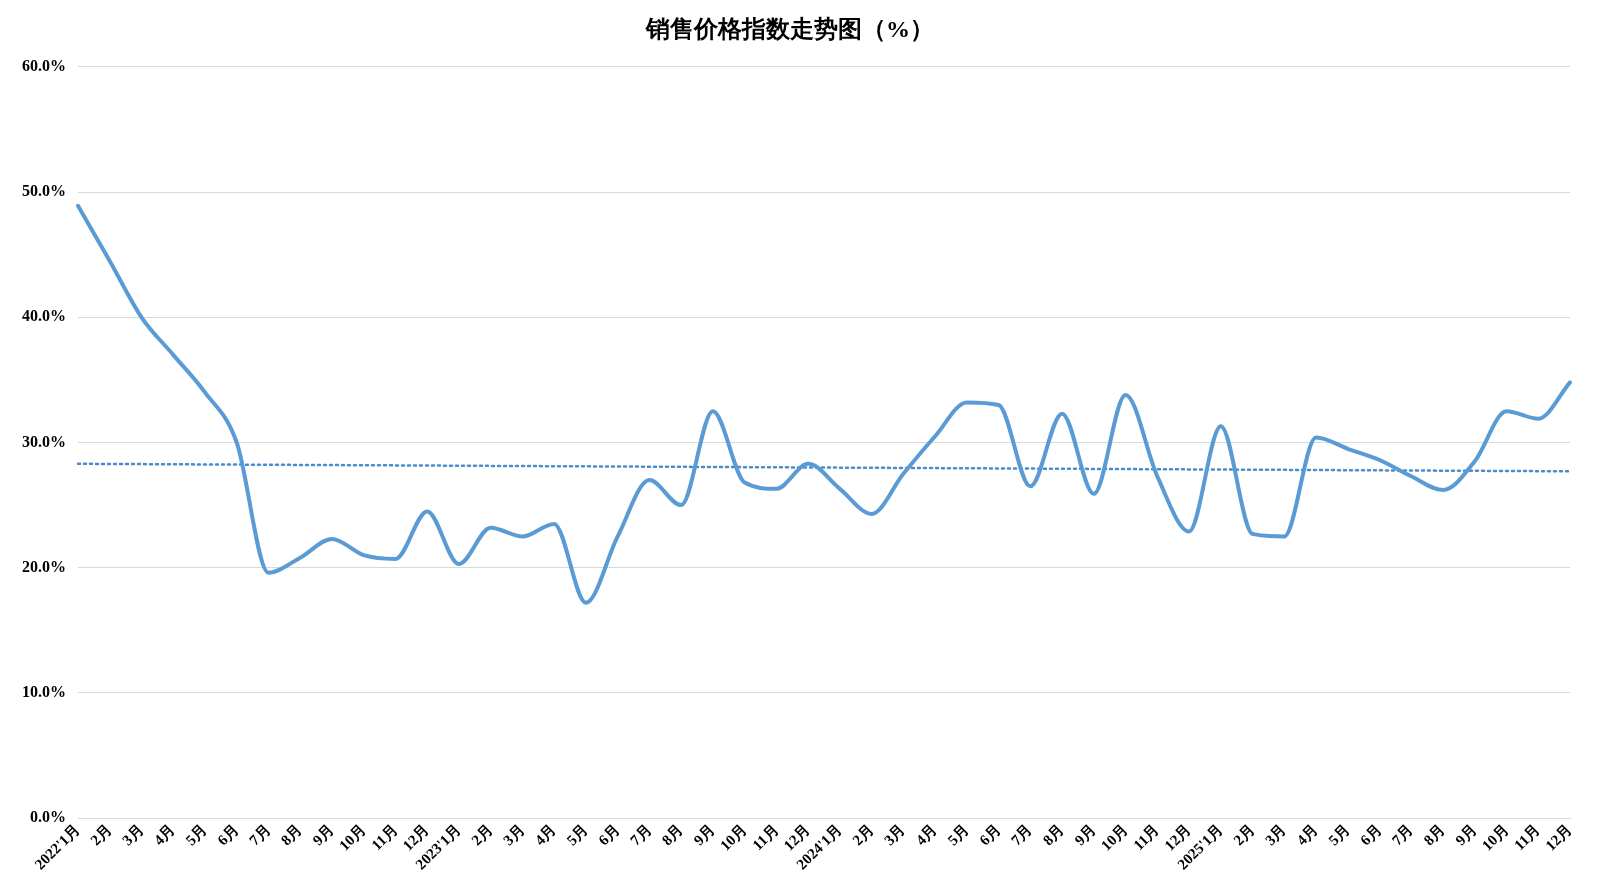  Describe the element at coordinates (44, 441) in the screenshot. I see `y-tick-label: 30.0%` at that location.